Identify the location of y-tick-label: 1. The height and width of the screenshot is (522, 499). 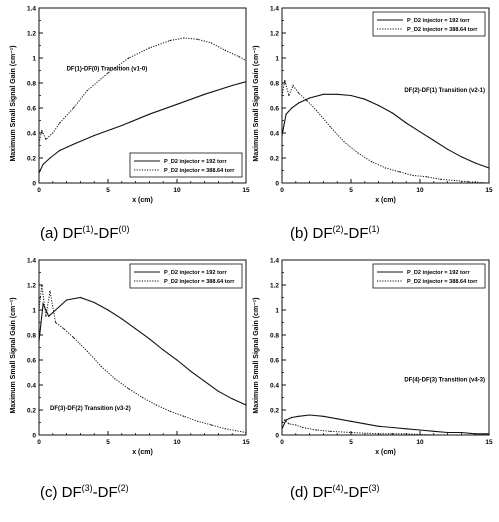
(277, 59).